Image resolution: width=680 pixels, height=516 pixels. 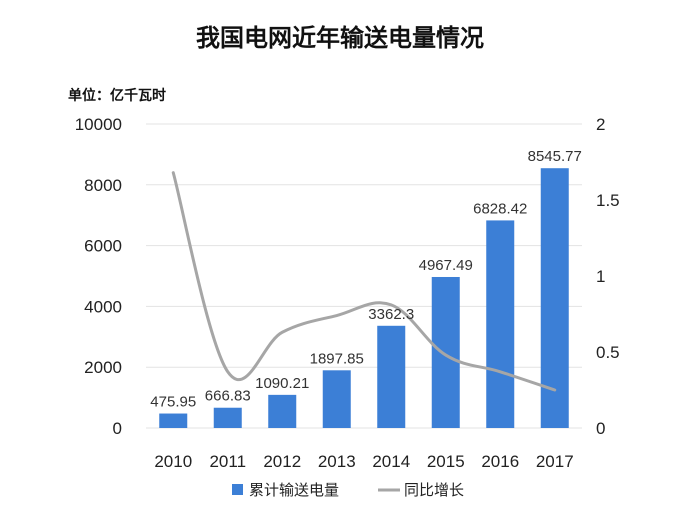 What do you see at coordinates (500, 461) in the screenshot?
I see `x-tick-label: 2016` at bounding box center [500, 461].